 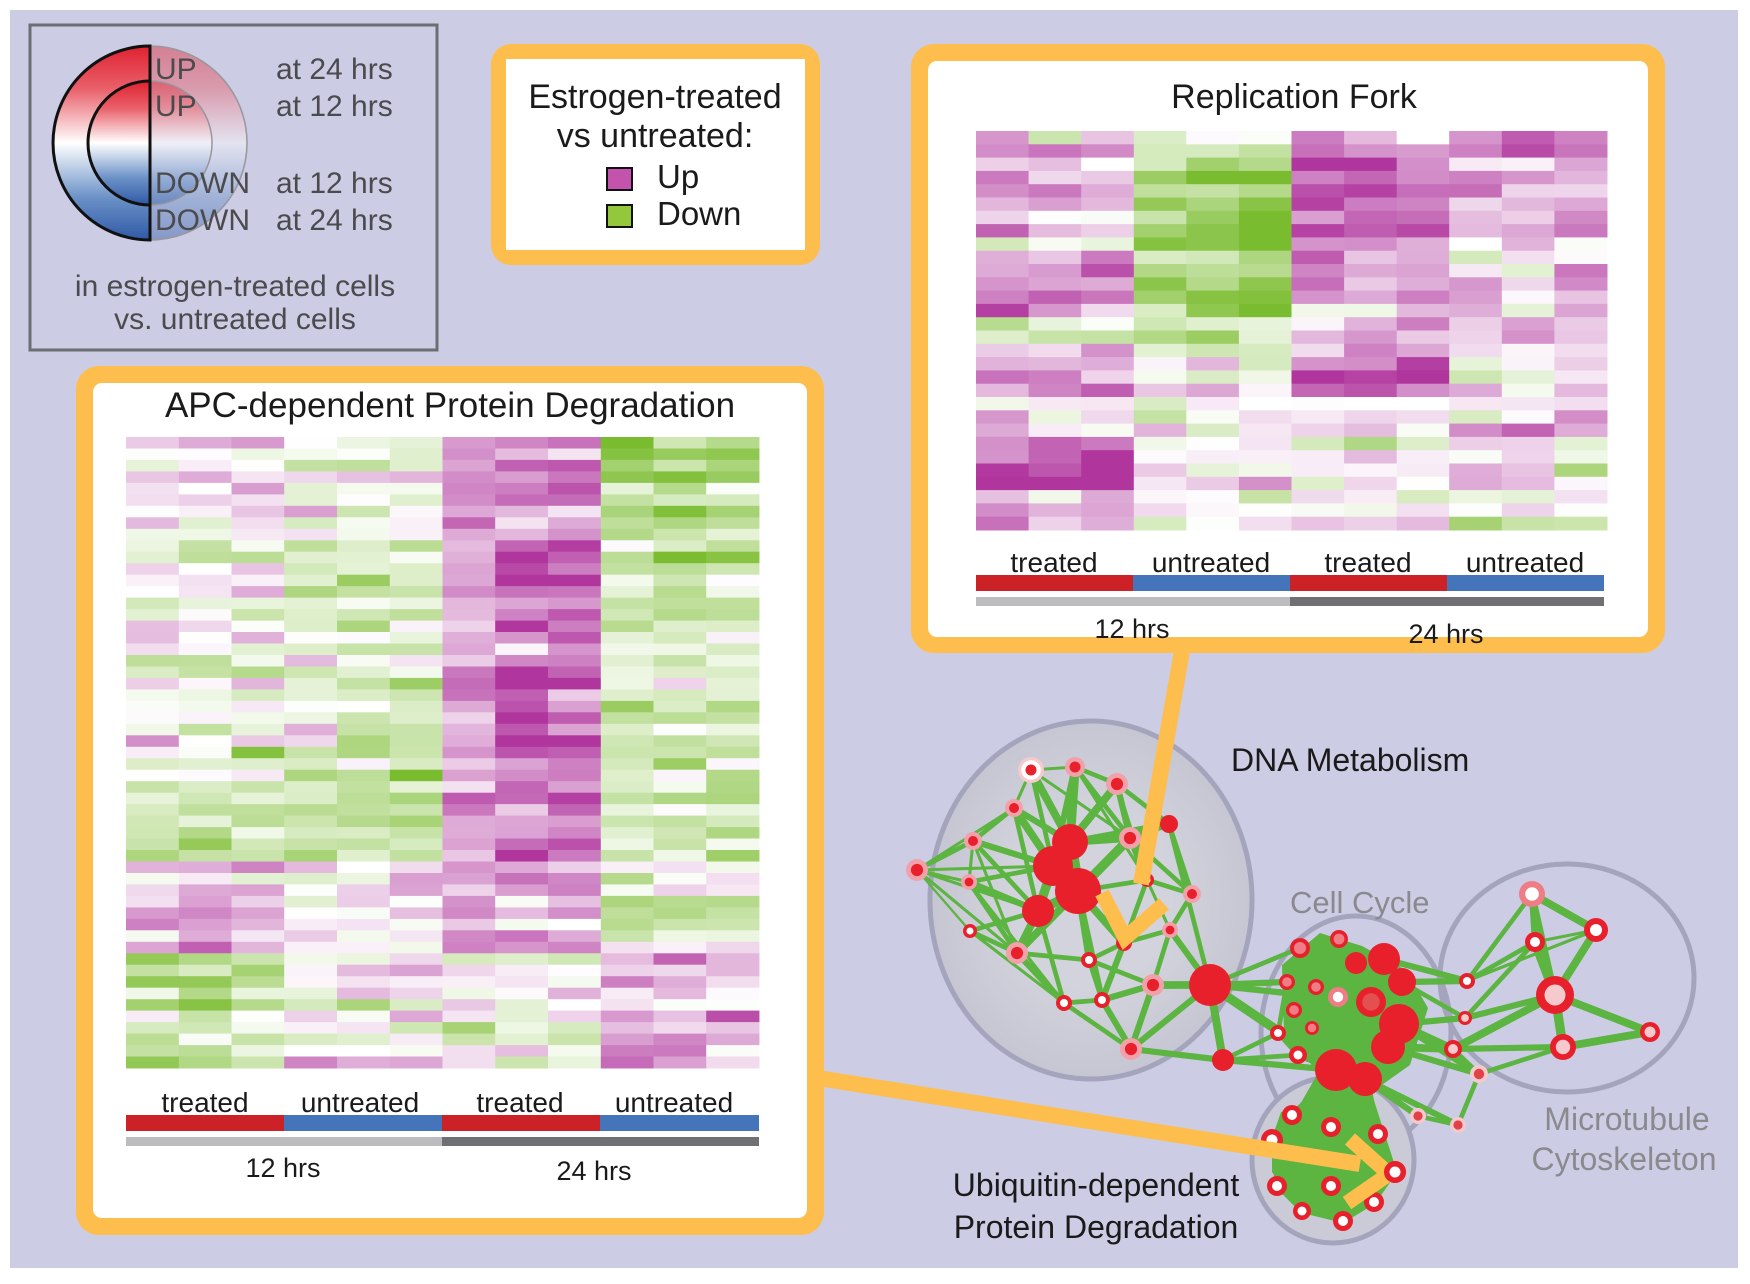 What do you see at coordinates (655, 136) in the screenshot?
I see `svg-text: vs untreated:` at bounding box center [655, 136].